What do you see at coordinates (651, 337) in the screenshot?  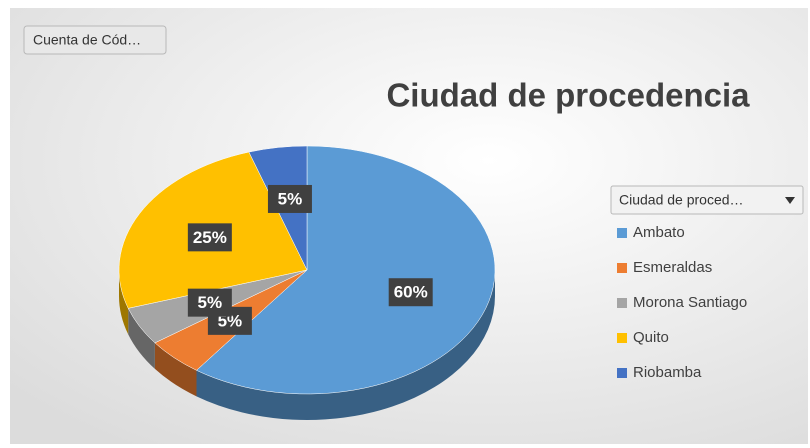 I see `legend-label: Quito` at bounding box center [651, 337].